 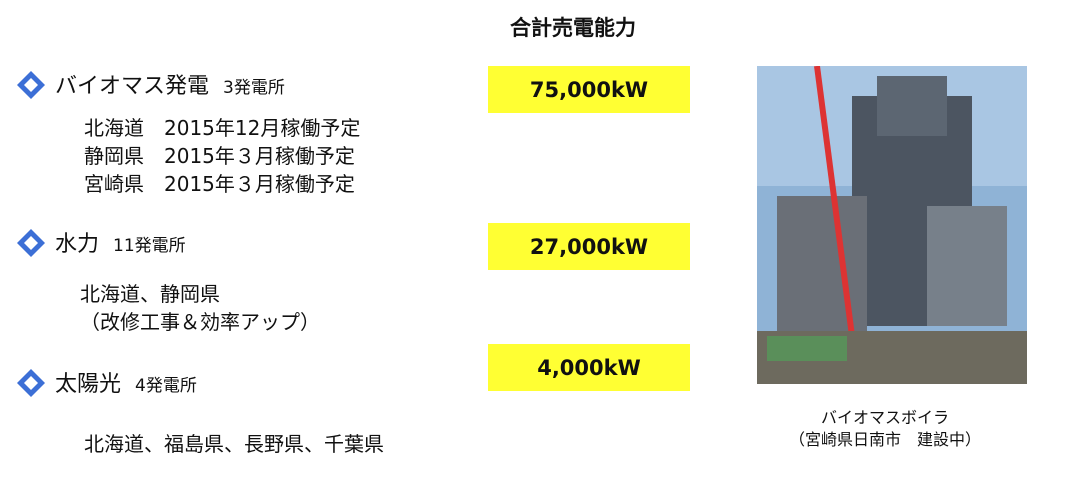 What do you see at coordinates (166, 386) in the screenshot?
I see `section-count: 4発電所` at bounding box center [166, 386].